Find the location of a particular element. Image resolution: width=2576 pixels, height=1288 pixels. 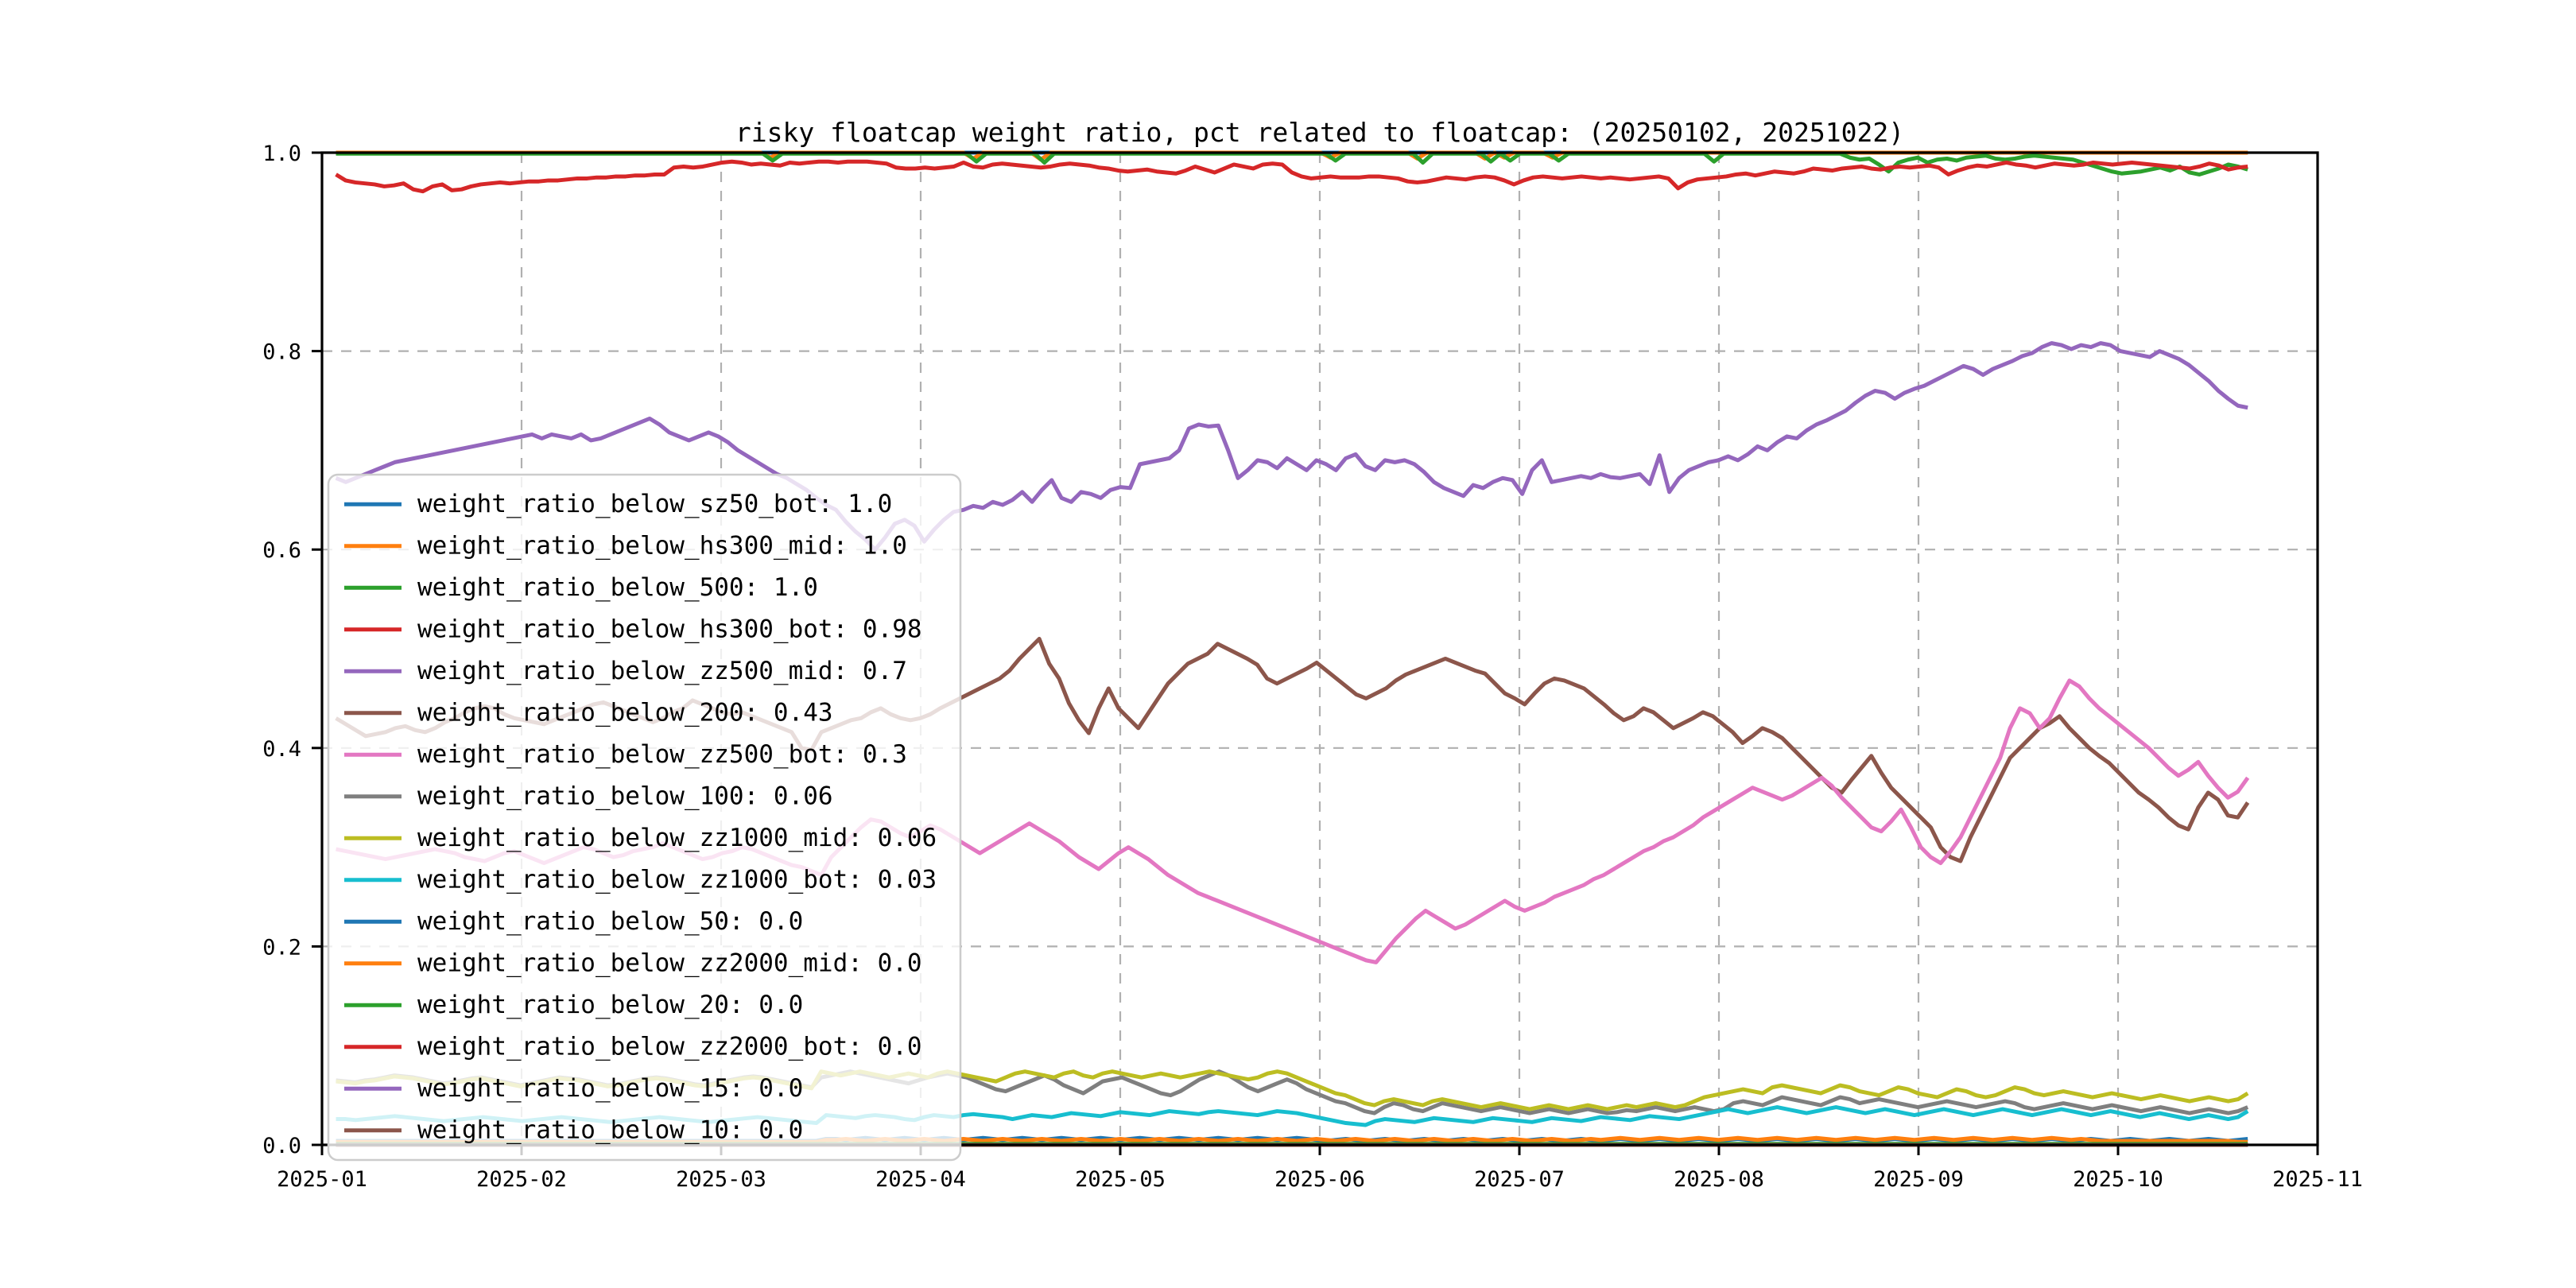

legend-label-weight_ratio_below_10: weight_ratio_below_10: 0.0 is located at coordinates (610, 1129).